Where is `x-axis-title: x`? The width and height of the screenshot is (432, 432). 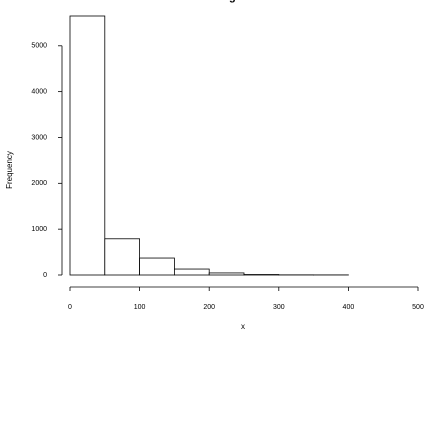
x-axis-title: x is located at coordinates (243, 326).